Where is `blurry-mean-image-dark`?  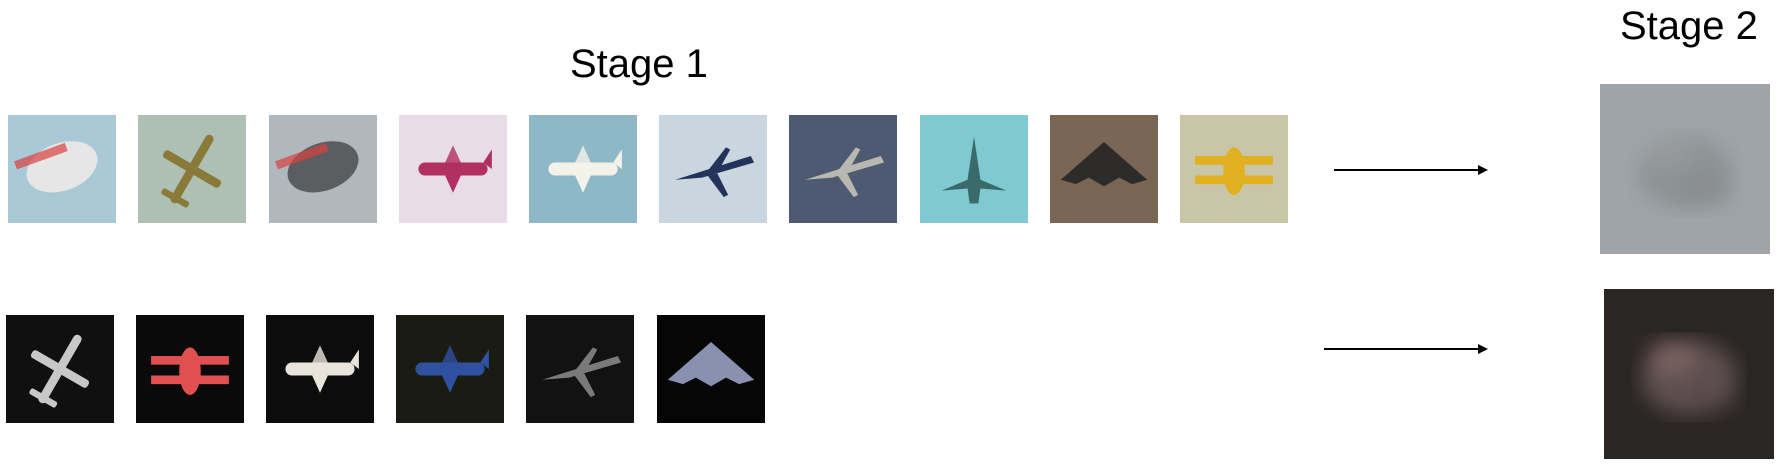 blurry-mean-image-dark is located at coordinates (1689, 374).